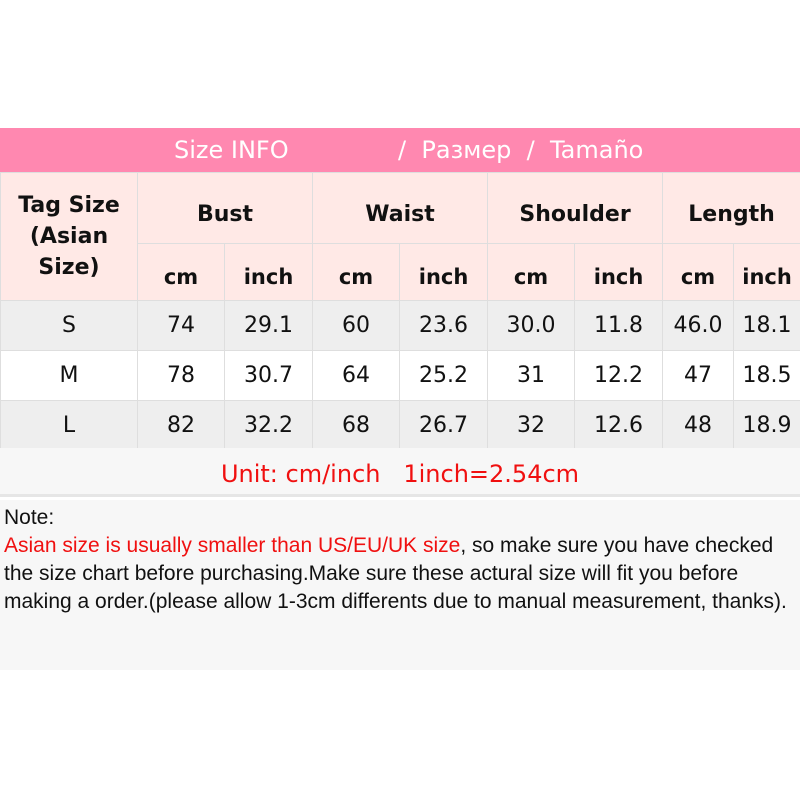 This screenshot has width=800, height=800. Describe the element at coordinates (444, 375) in the screenshot. I see `value-cell: 25.2` at that location.